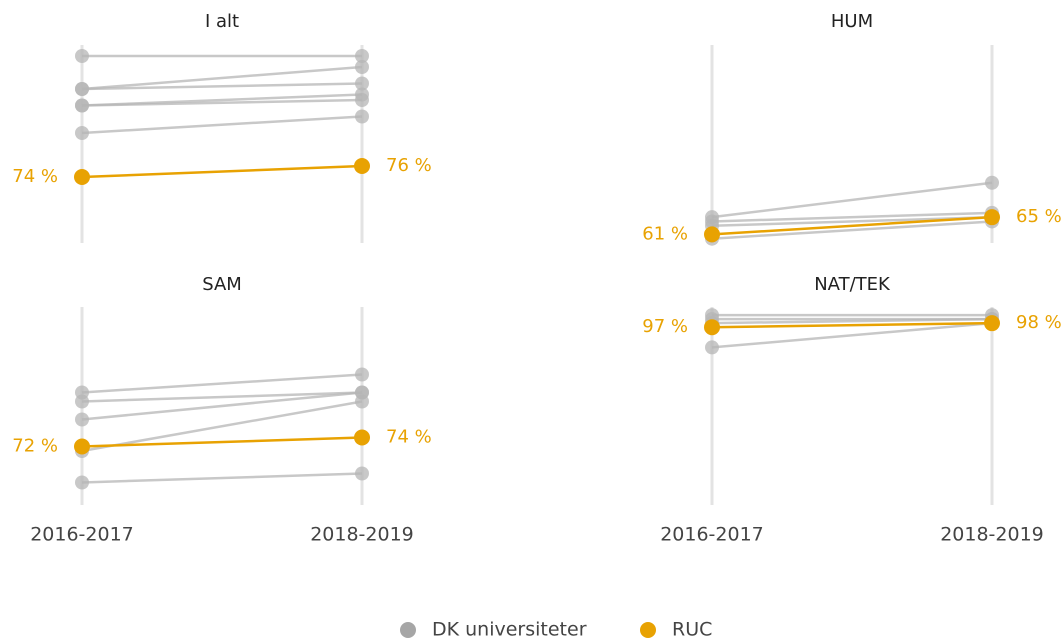 The height and width of the screenshot is (640, 1064). Describe the element at coordinates (665, 233) in the screenshot. I see `value-label: 61 %` at that location.